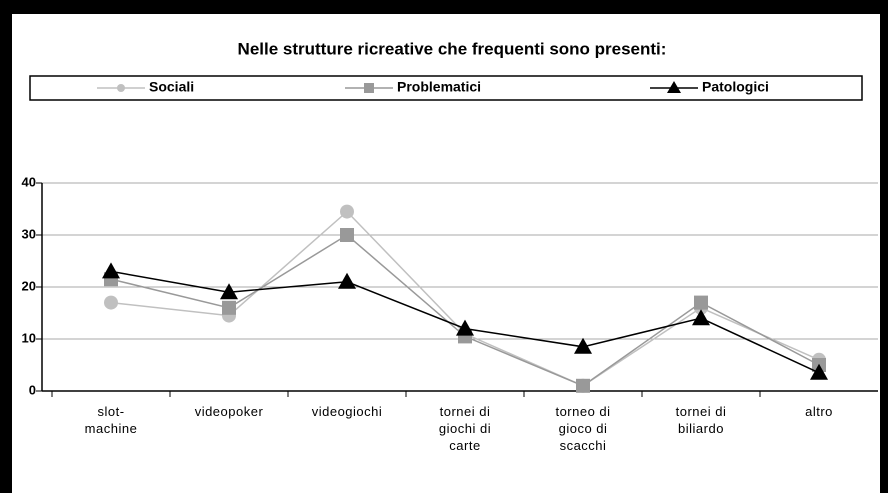 The height and width of the screenshot is (493, 888). Describe the element at coordinates (29, 233) in the screenshot. I see `y-tick-label: 30` at that location.